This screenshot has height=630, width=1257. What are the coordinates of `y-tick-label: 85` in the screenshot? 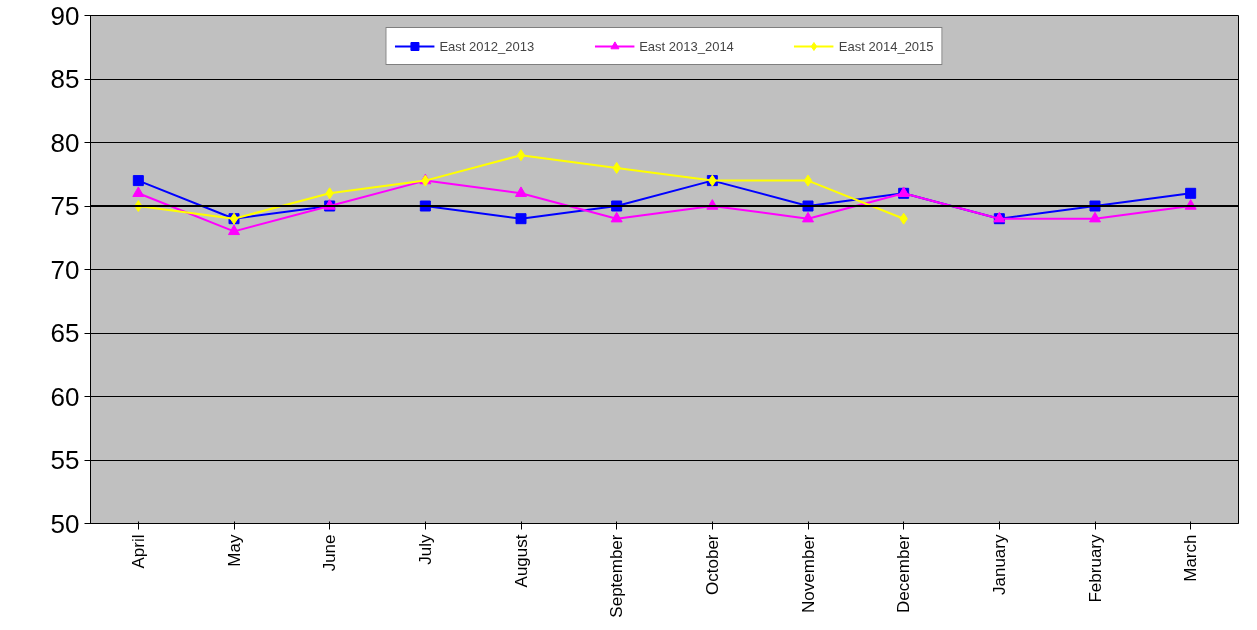 It's located at (65, 79).